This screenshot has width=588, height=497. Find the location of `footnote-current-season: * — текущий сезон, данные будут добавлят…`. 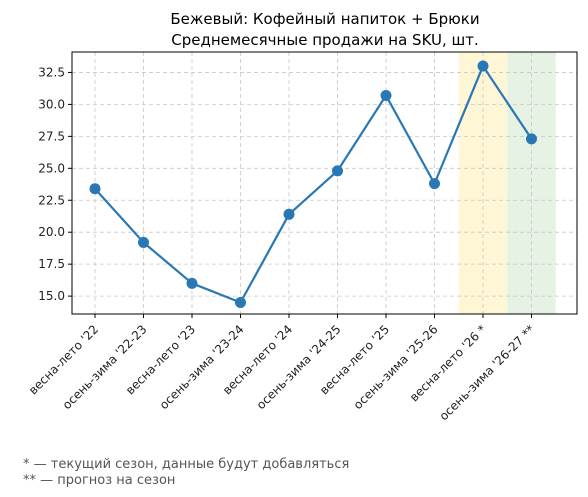

footnote-current-season: * — текущий сезон, данные будут добавлят… is located at coordinates (186, 464).